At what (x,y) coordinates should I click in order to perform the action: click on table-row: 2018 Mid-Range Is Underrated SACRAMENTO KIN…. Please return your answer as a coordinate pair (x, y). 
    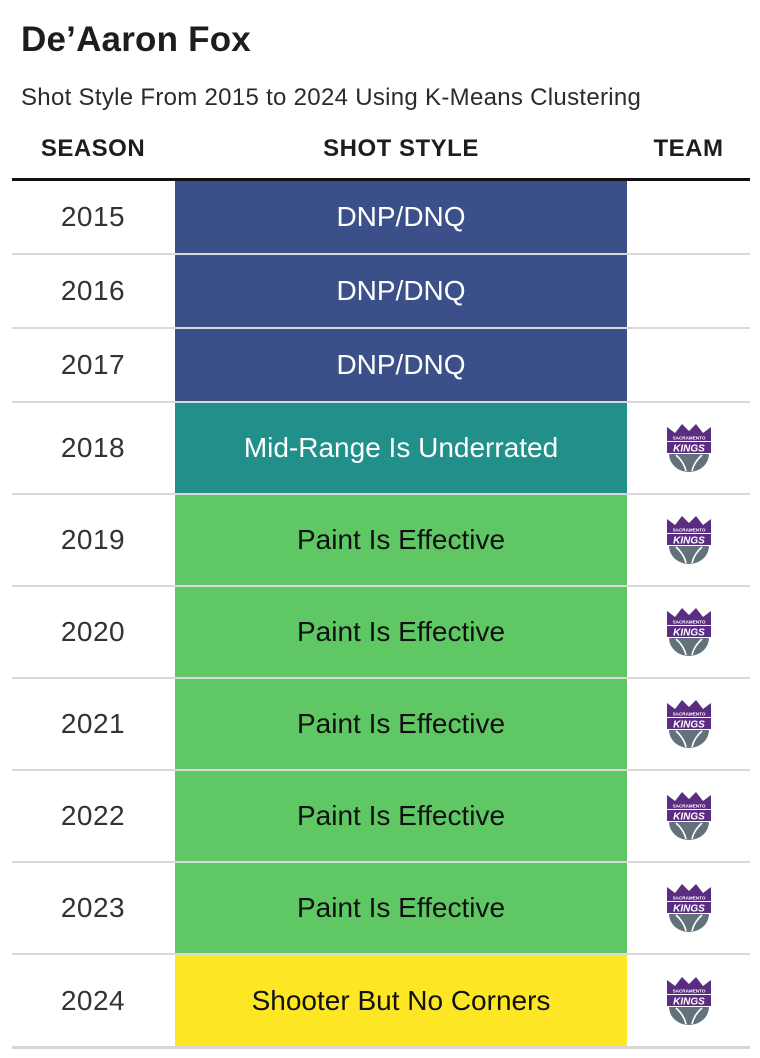
    Looking at the image, I should click on (381, 449).